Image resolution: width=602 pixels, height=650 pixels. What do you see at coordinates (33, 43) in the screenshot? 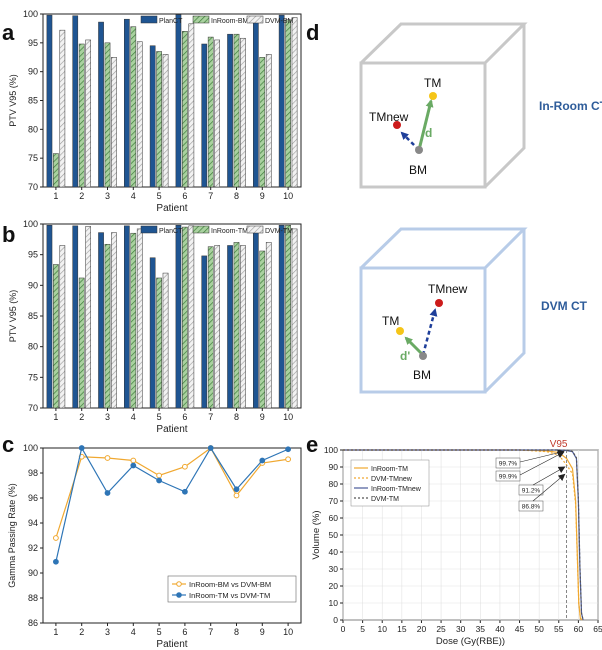
I see `y-tick-label: 95` at bounding box center [33, 43].